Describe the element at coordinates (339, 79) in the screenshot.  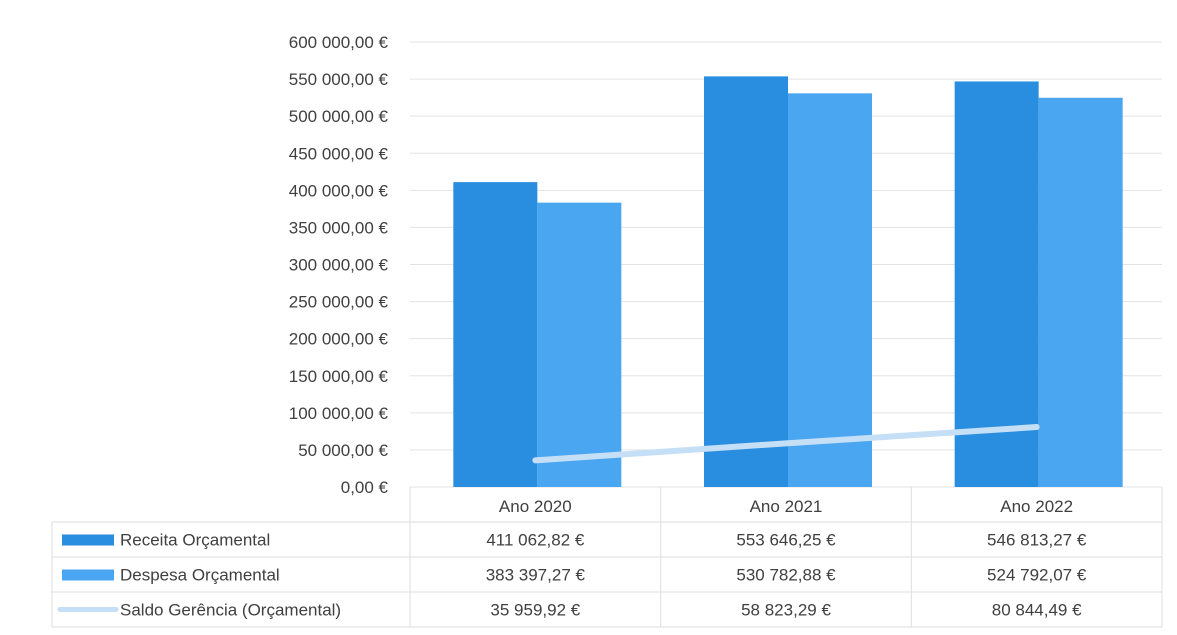
I see `y-tick-label: 550 000,00 €` at that location.